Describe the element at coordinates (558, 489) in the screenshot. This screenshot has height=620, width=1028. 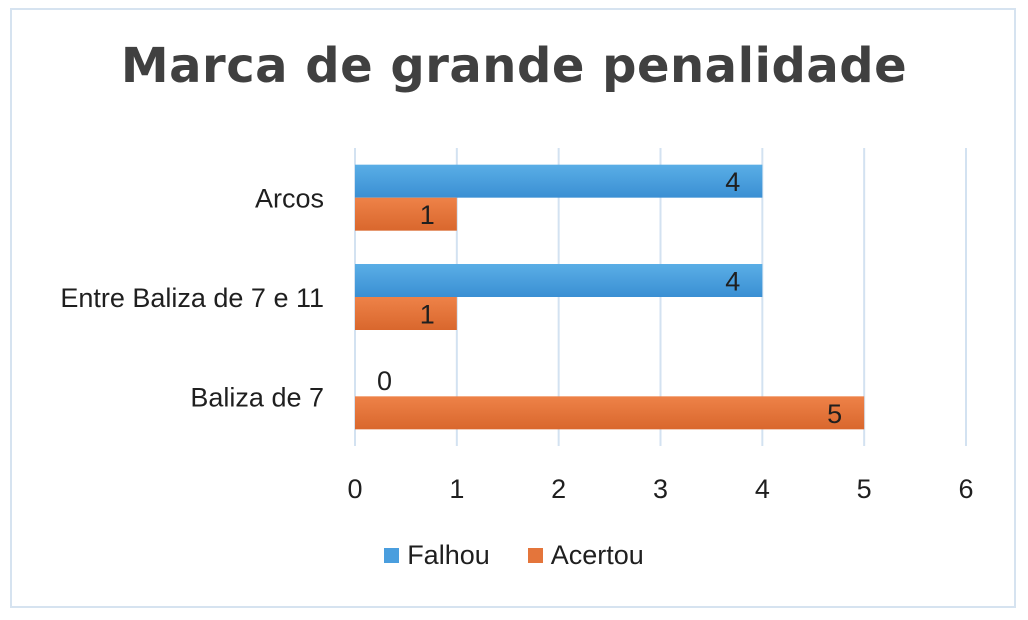
I see `x-tick-label: 2` at that location.